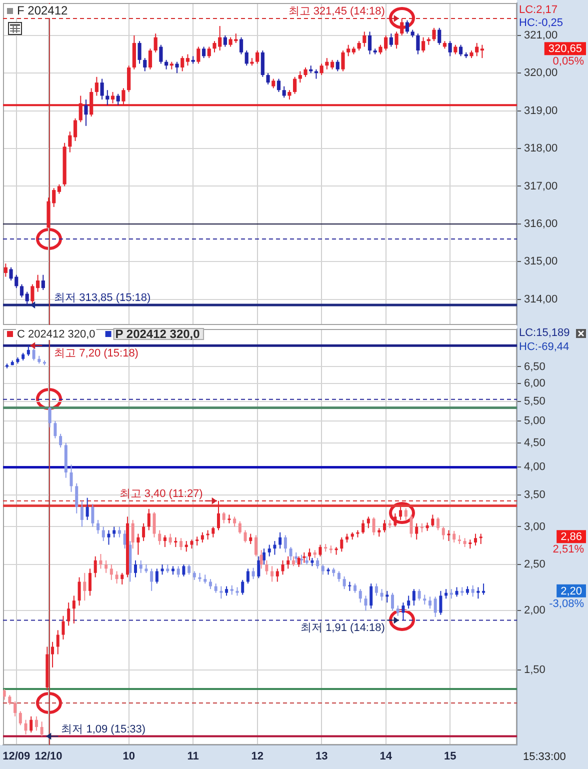 This screenshot has width=588, height=769. I want to click on y-tick-label: 3,50, so click(535, 494).